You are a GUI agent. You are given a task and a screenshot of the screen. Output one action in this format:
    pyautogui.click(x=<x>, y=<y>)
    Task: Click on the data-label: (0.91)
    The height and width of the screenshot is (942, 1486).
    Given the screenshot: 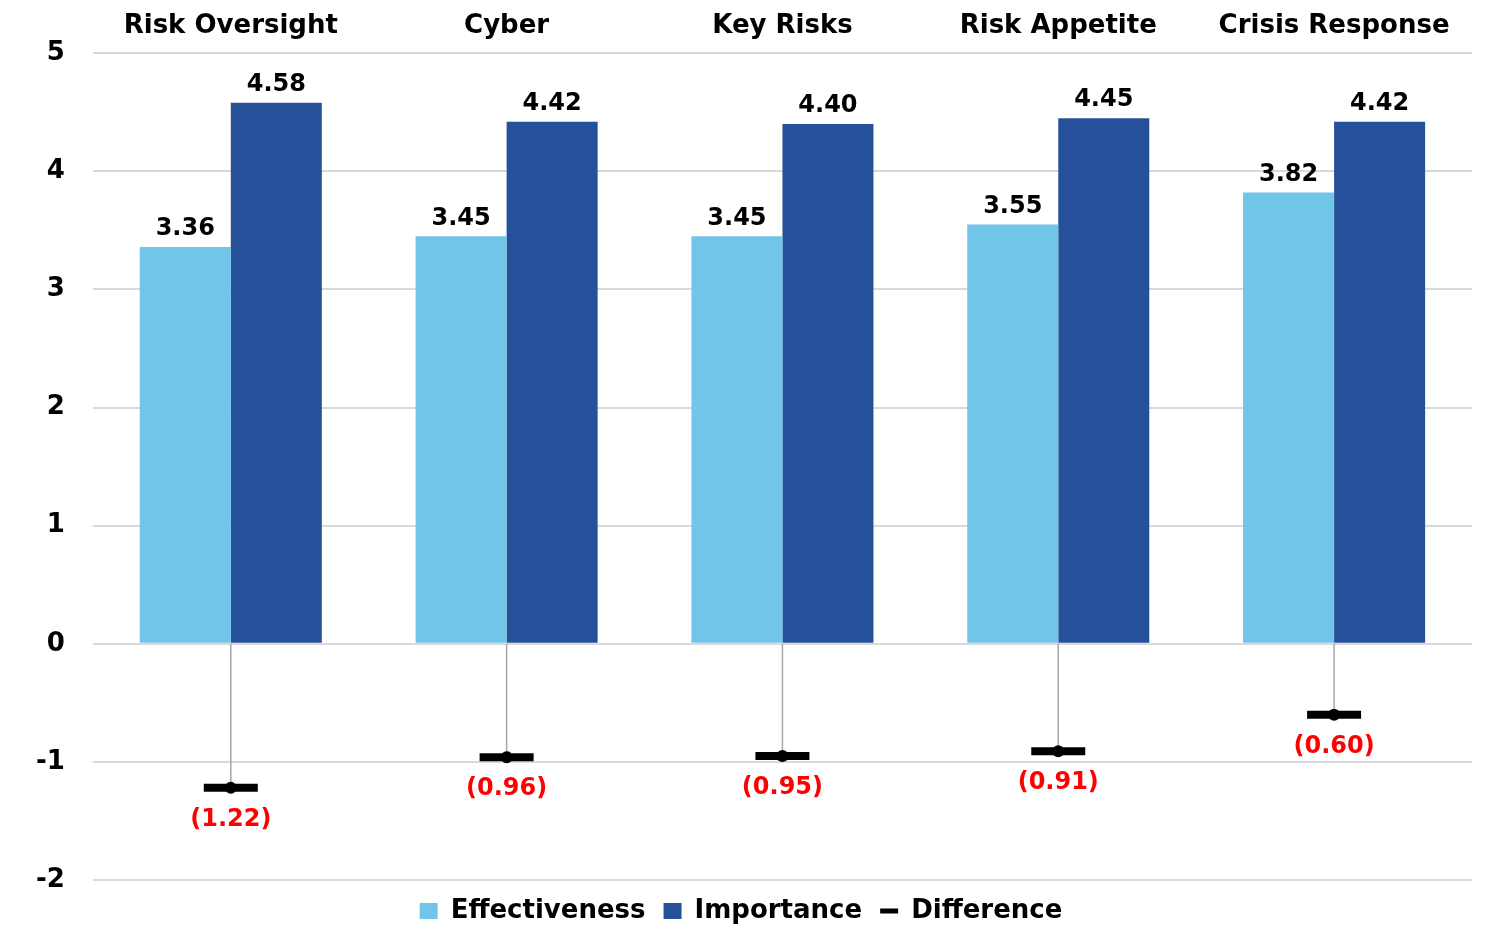 What is the action you would take?
    pyautogui.click(x=1058, y=781)
    